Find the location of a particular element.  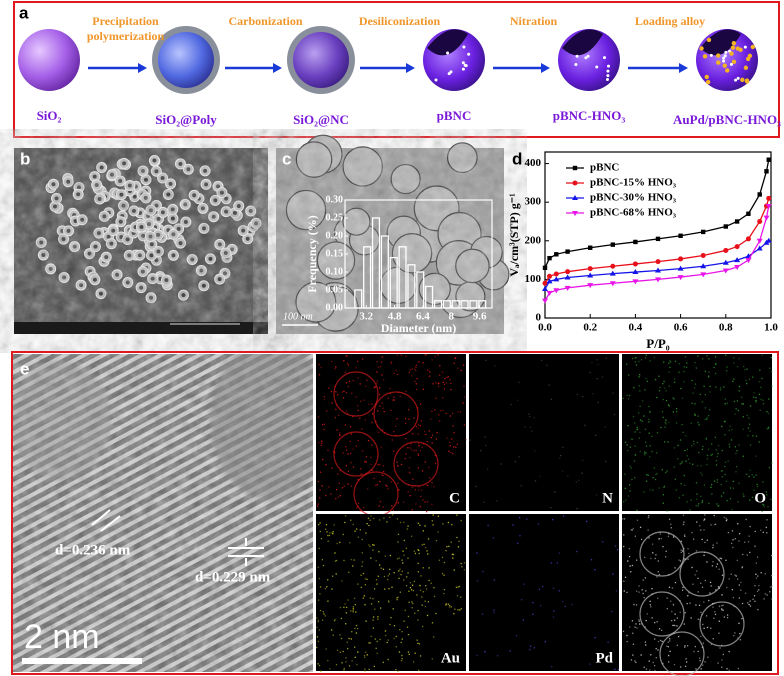

pore is located at coordinates (736, 80).